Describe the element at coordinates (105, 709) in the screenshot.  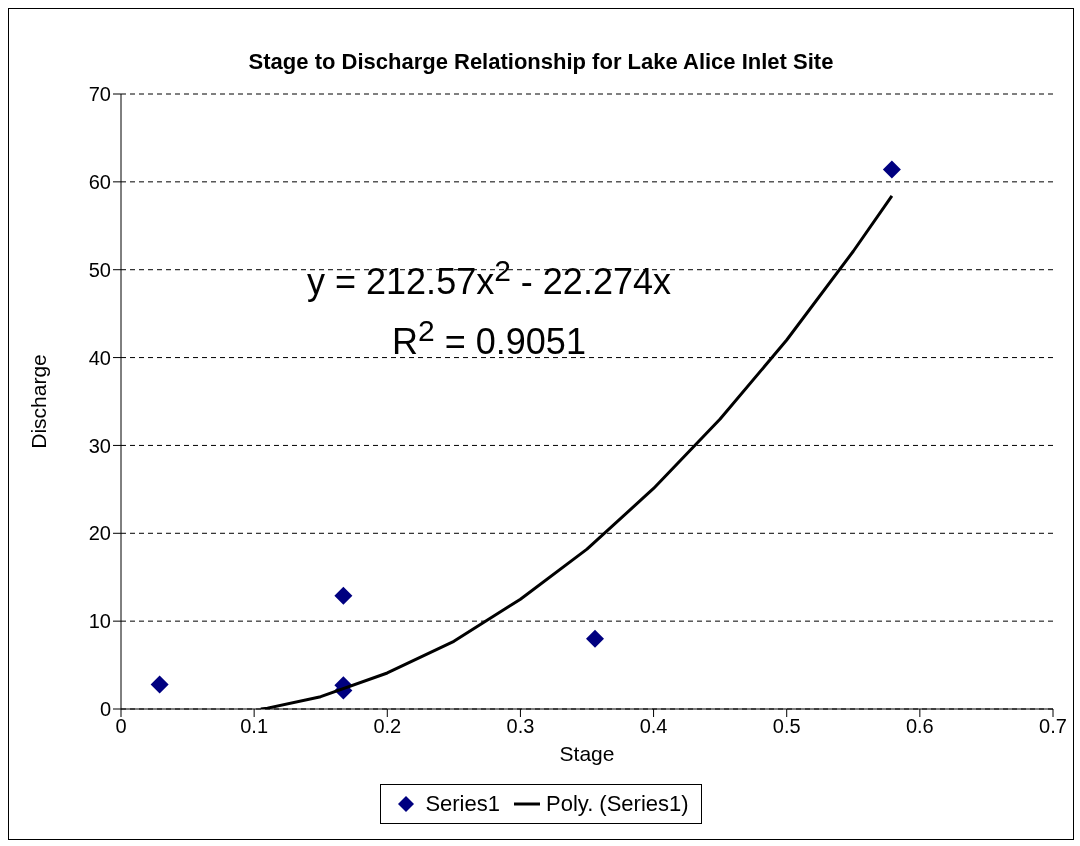
I see `y-tick-label: 0` at that location.